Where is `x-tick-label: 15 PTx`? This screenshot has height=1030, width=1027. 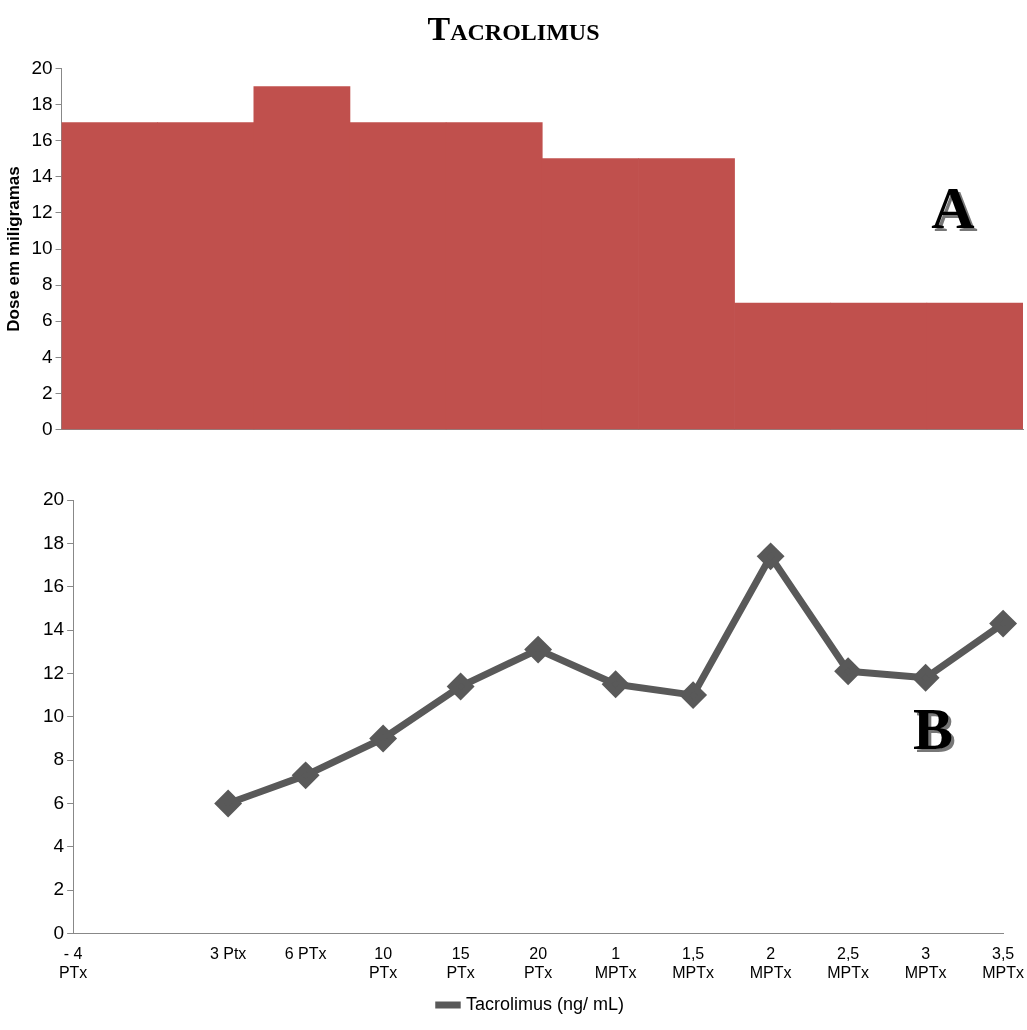
x-tick-label: 15 PTx is located at coordinates (460, 962).